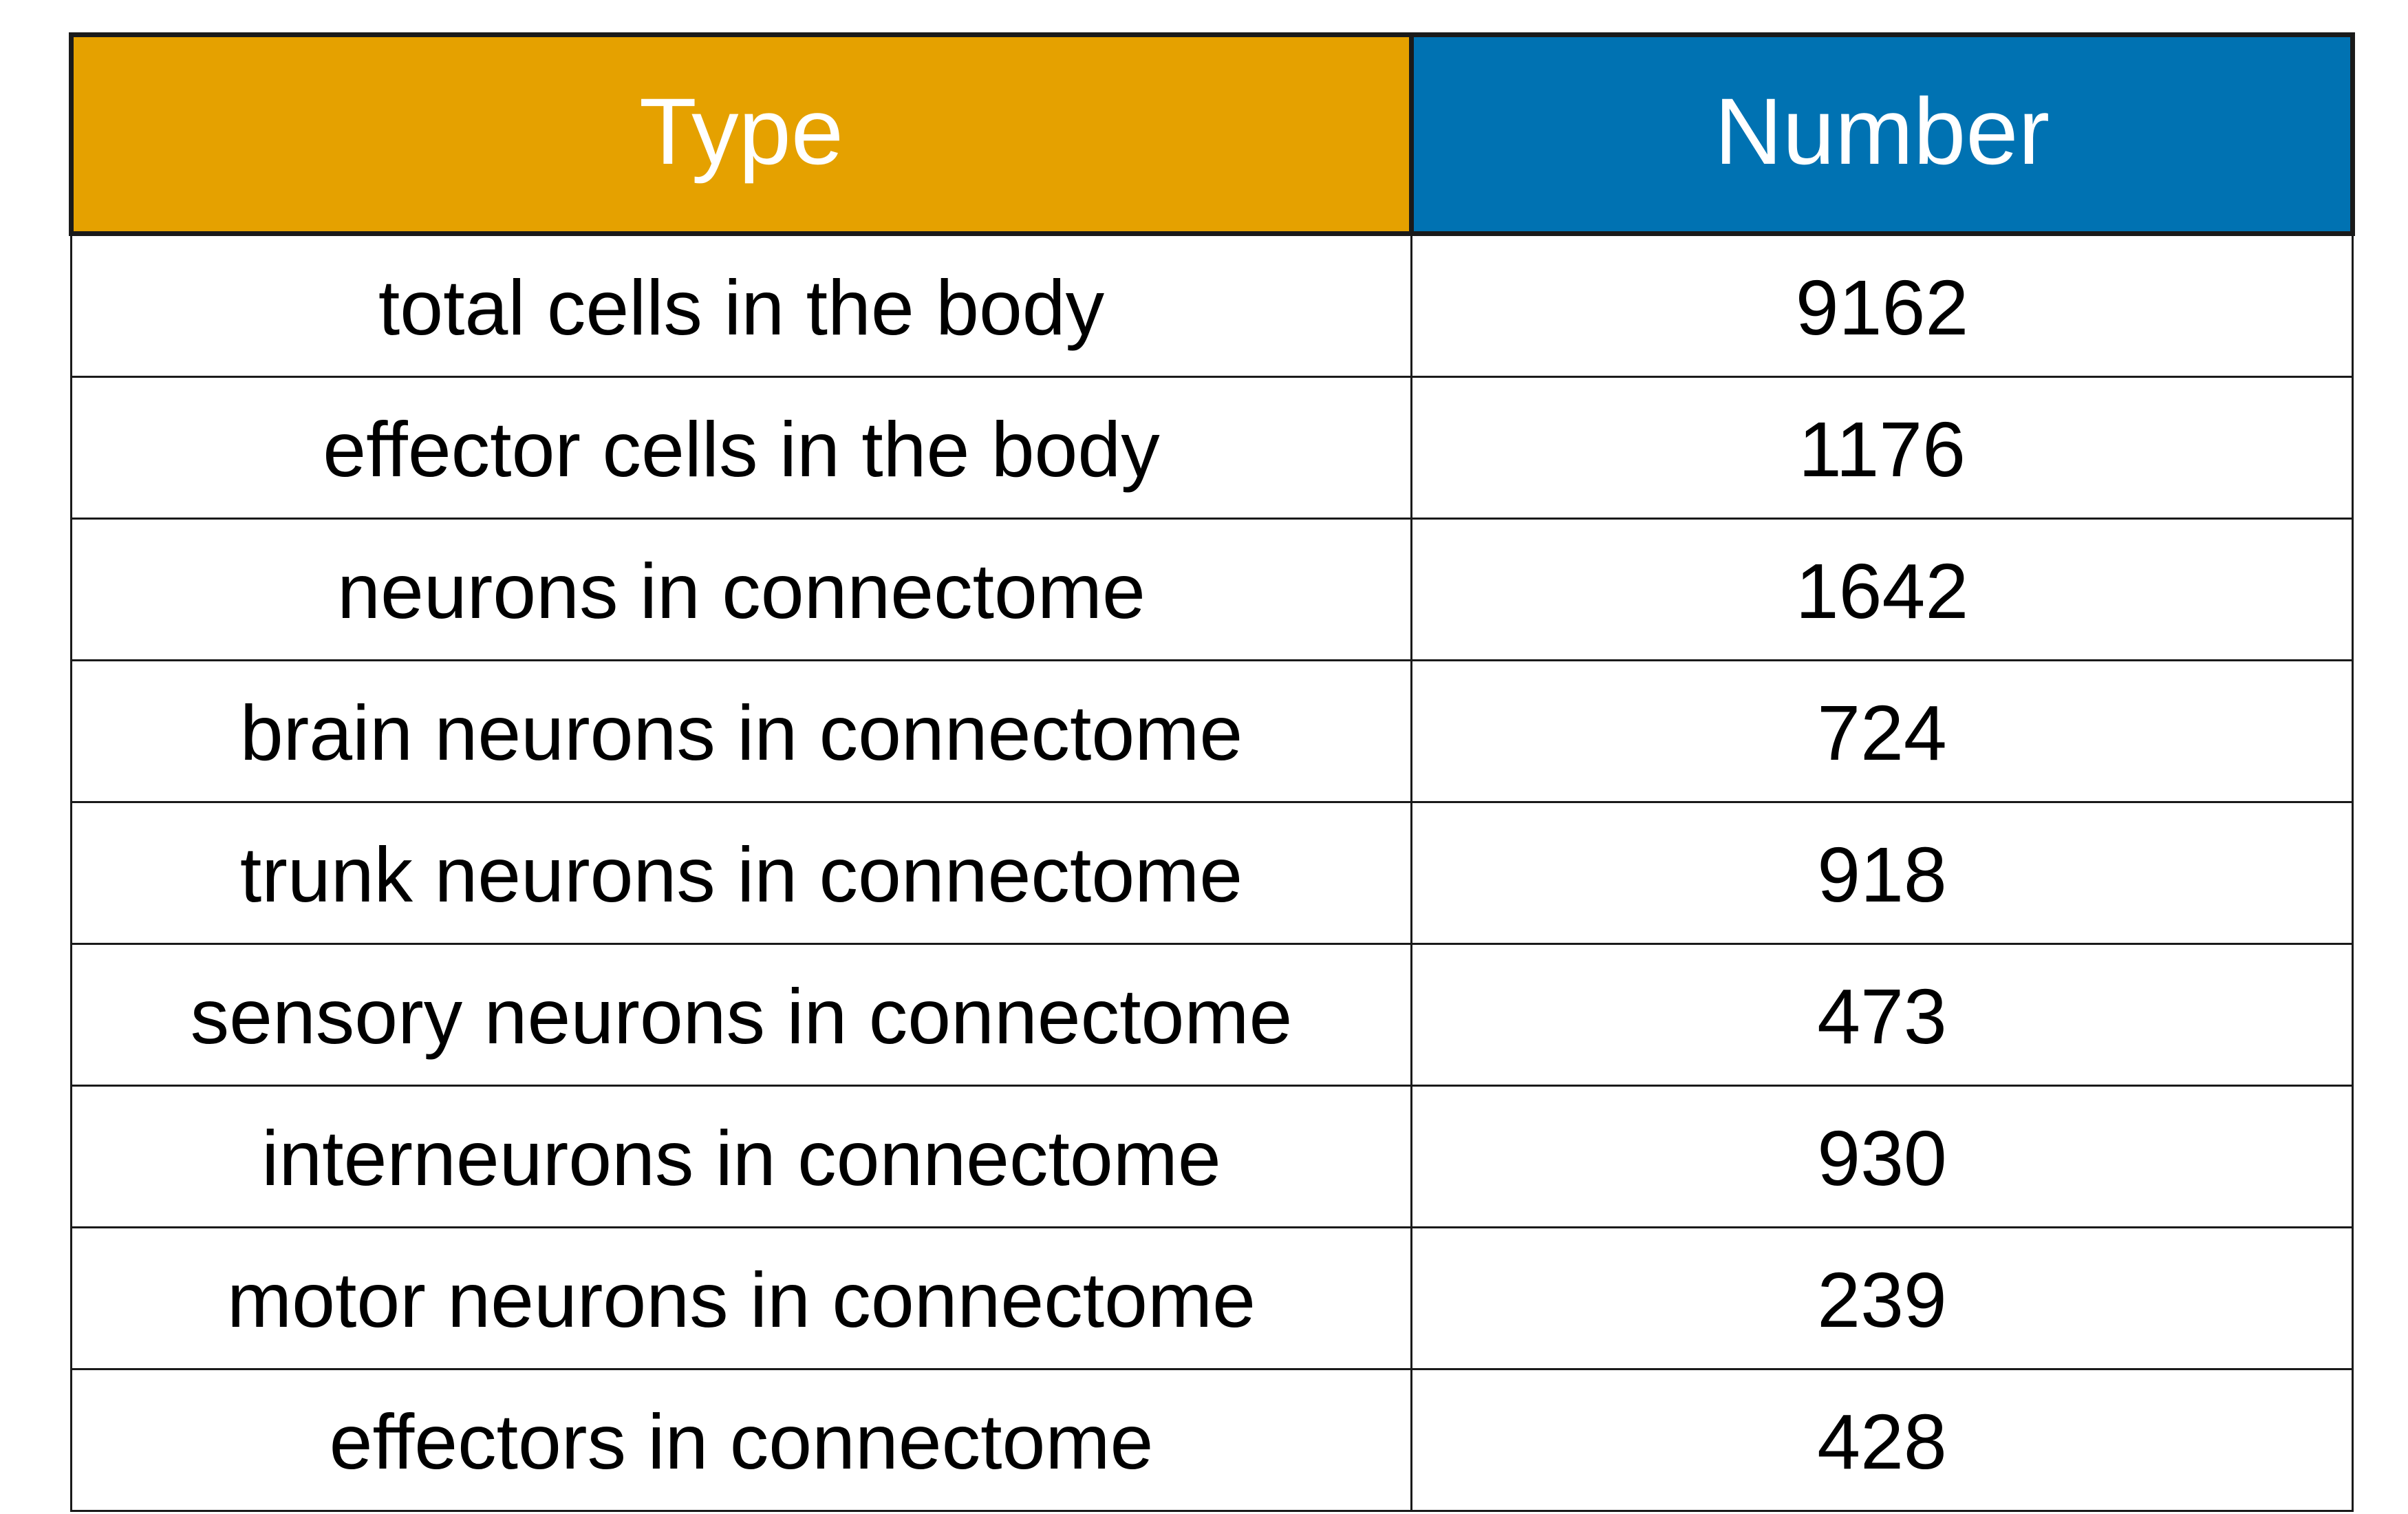 The height and width of the screenshot is (1514, 2408). I want to click on table-row: sensory neurons in connectome 473, so click(1212, 1015).